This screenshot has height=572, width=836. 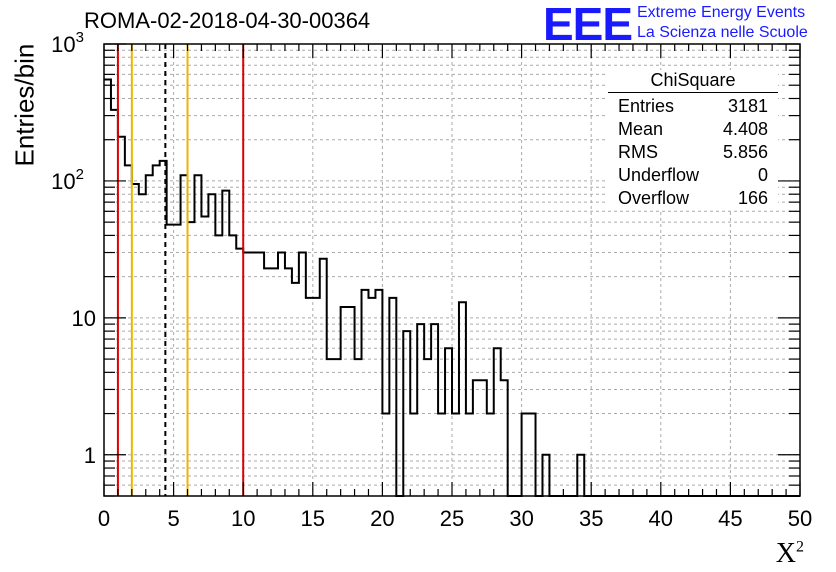 What do you see at coordinates (730, 518) in the screenshot?
I see `x-tick-label: 45` at bounding box center [730, 518].